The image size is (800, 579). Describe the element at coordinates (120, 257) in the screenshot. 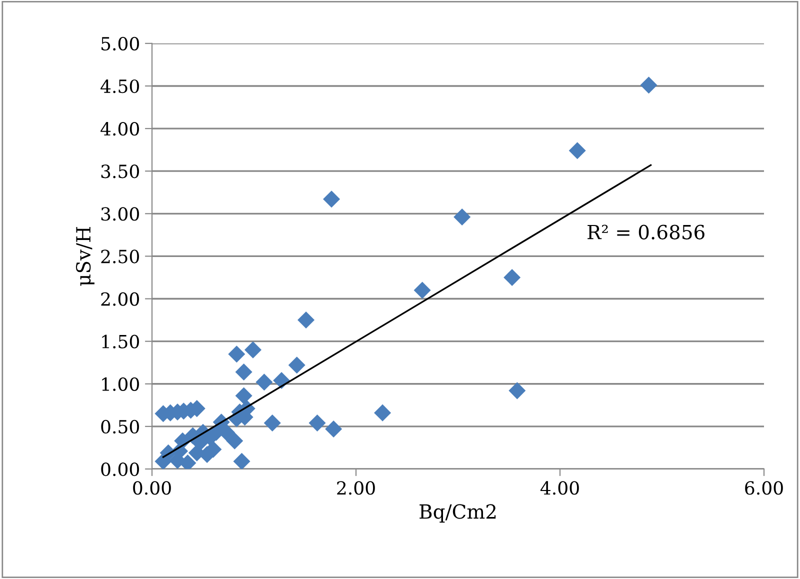

I see `y-tick-label: 2.50` at that location.